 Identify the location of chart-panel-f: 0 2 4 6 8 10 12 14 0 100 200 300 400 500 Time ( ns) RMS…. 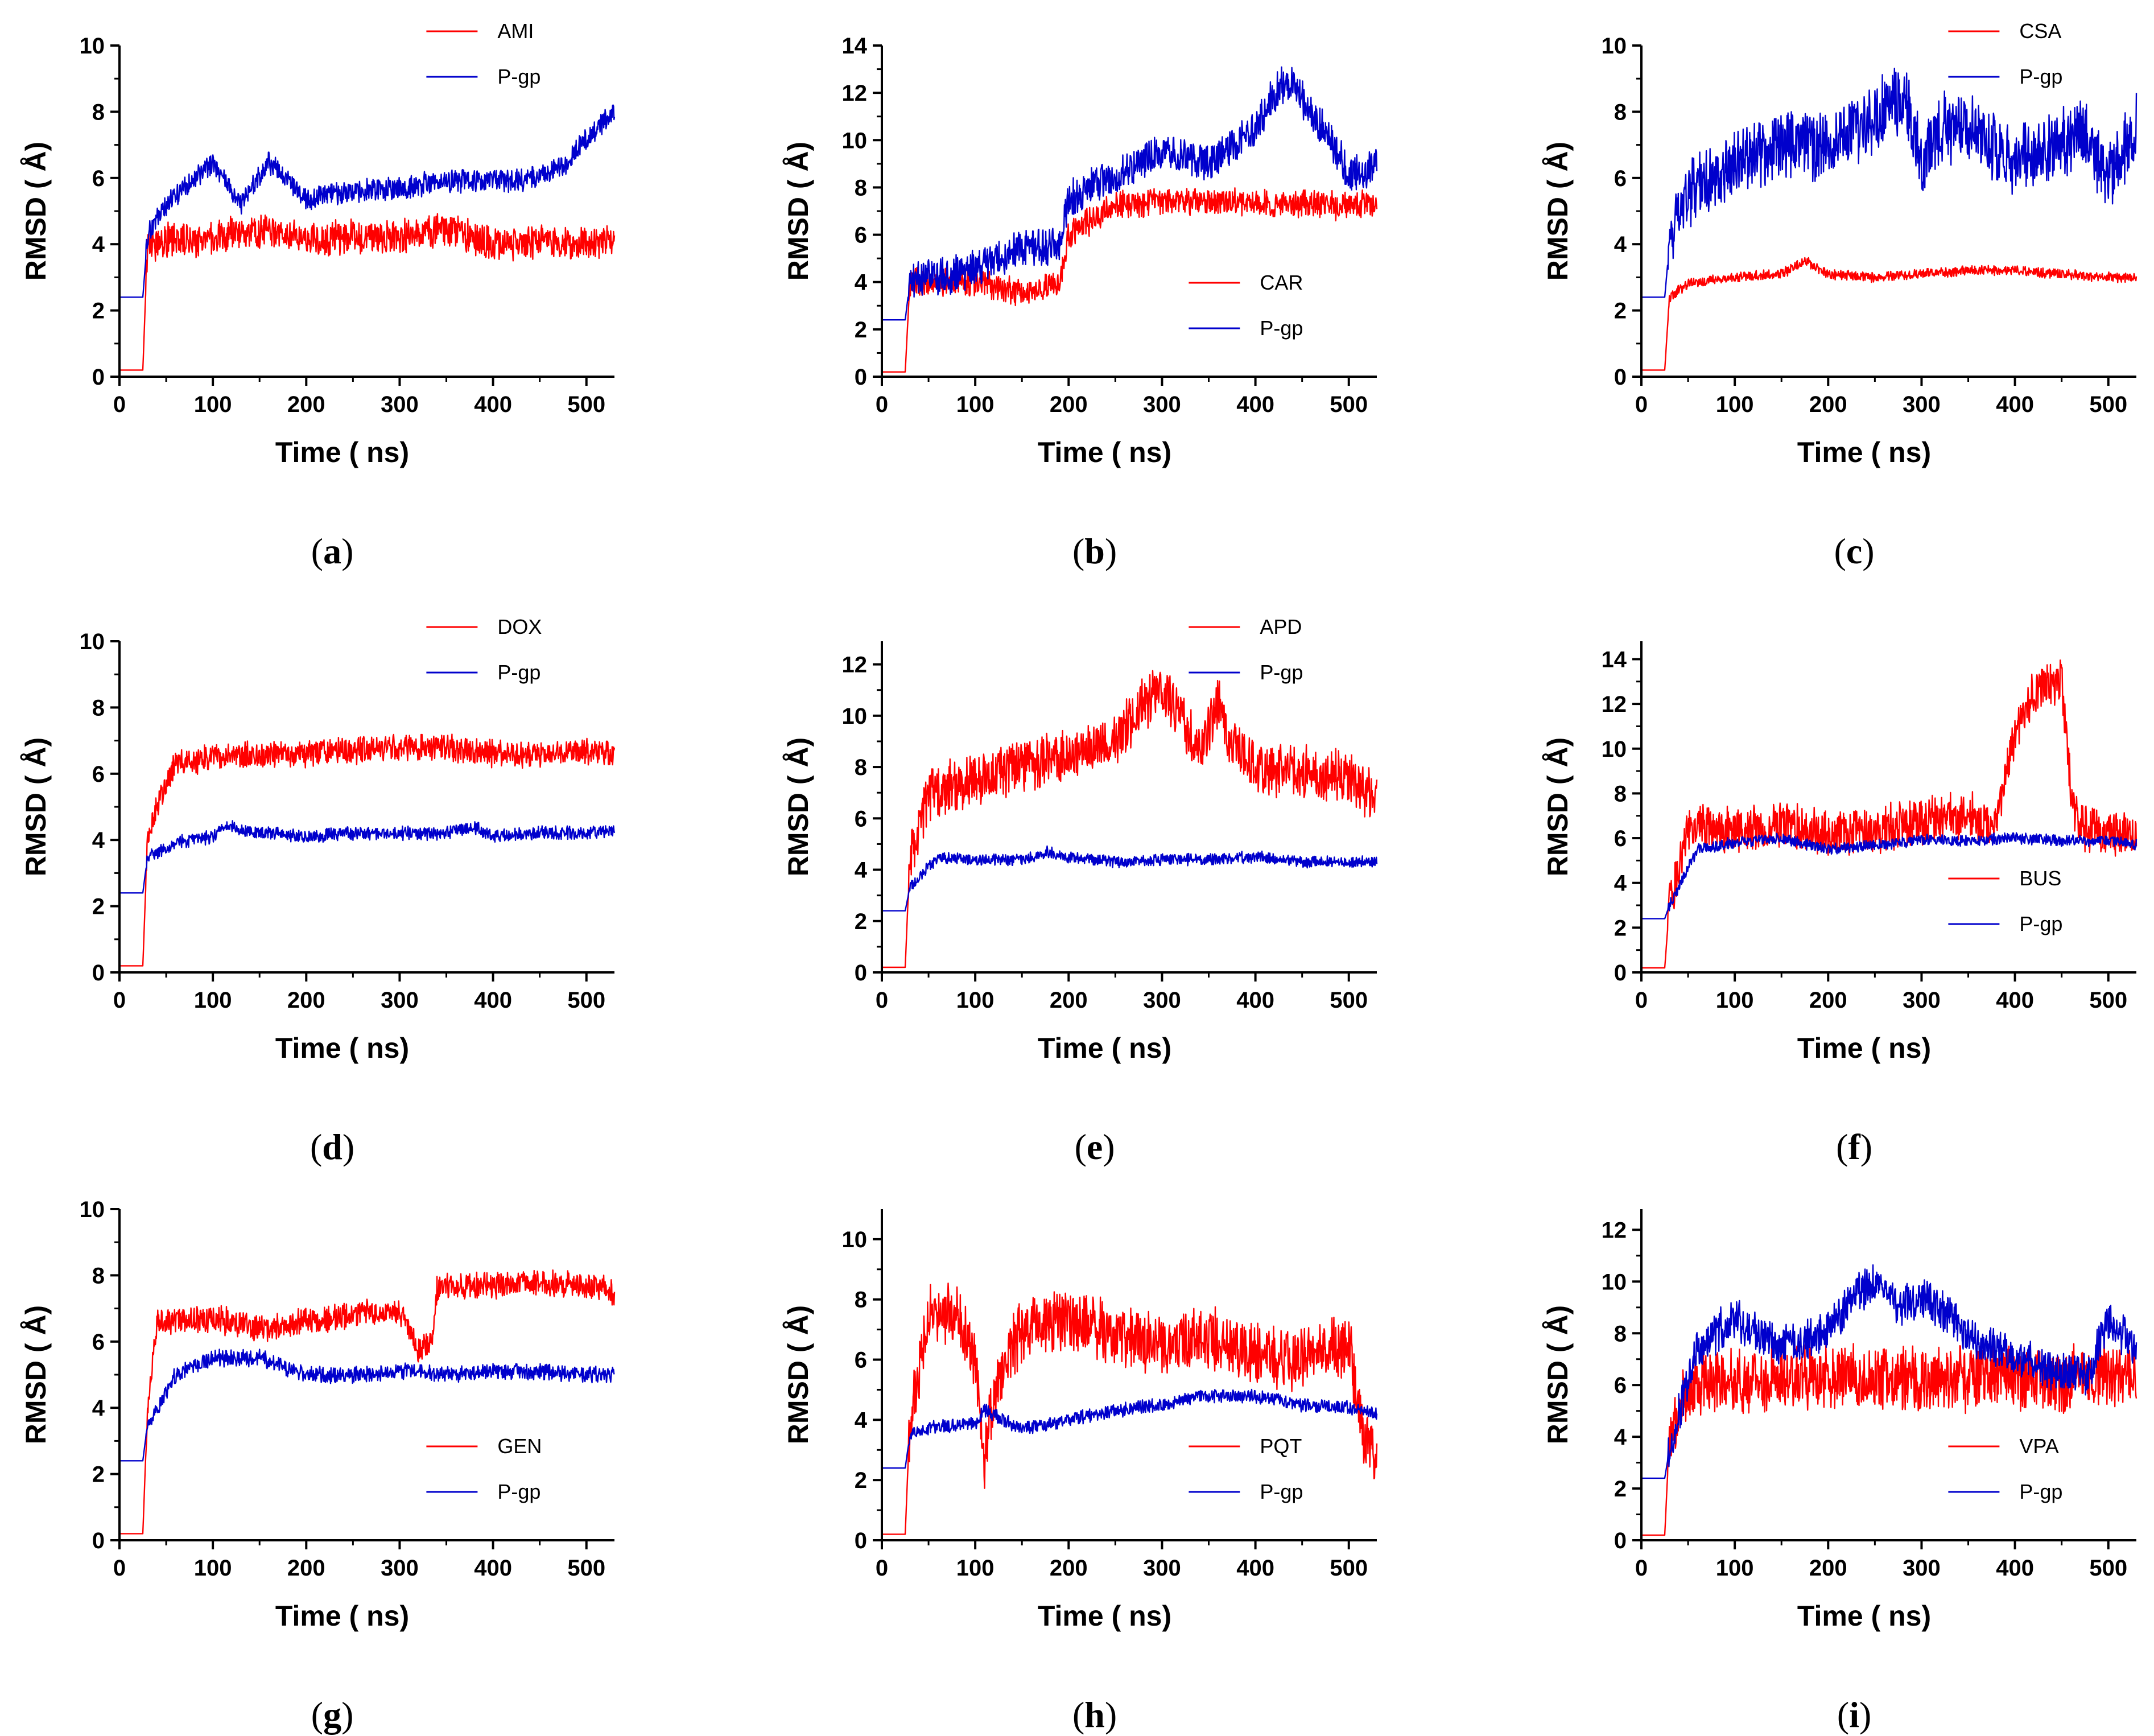
(1841, 903).